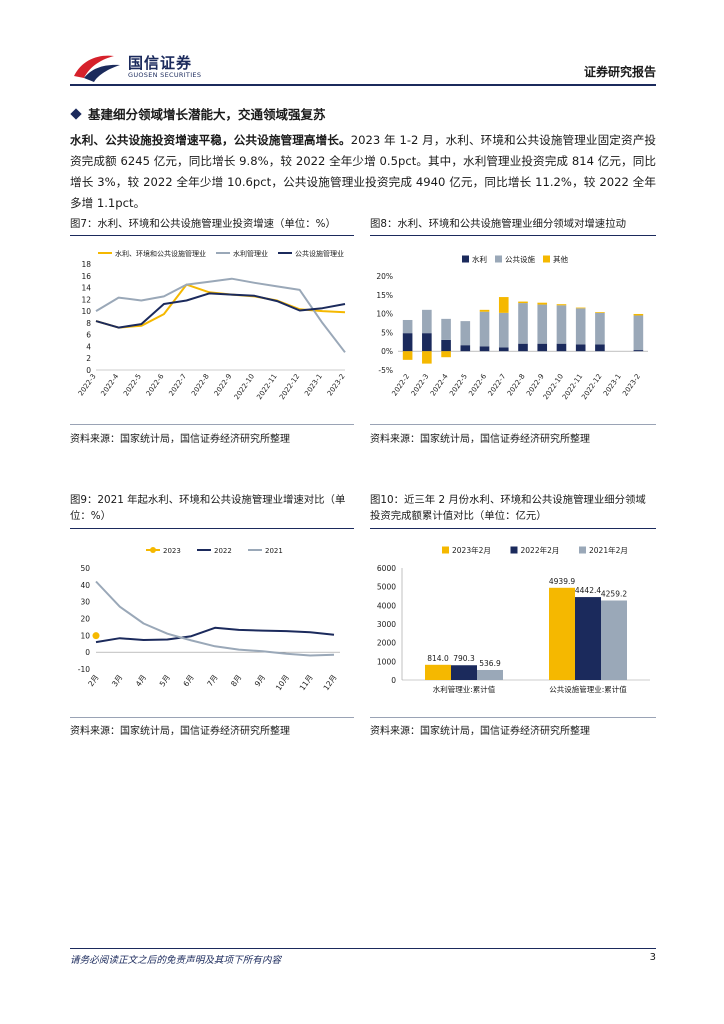 The image size is (724, 1024). I want to click on fig9-xtick-9: 11月, so click(306, 682).